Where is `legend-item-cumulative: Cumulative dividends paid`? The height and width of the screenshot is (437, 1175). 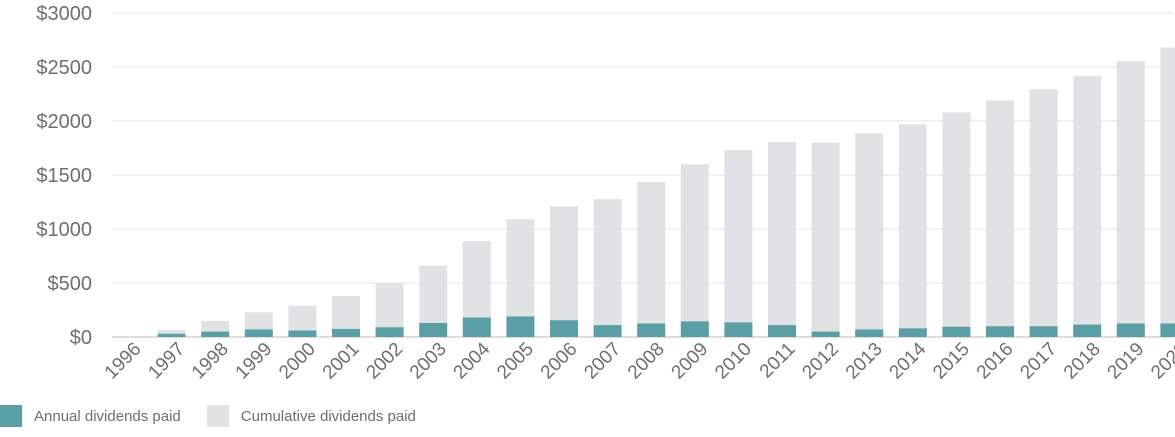 legend-item-cumulative: Cumulative dividends paid is located at coordinates (311, 416).